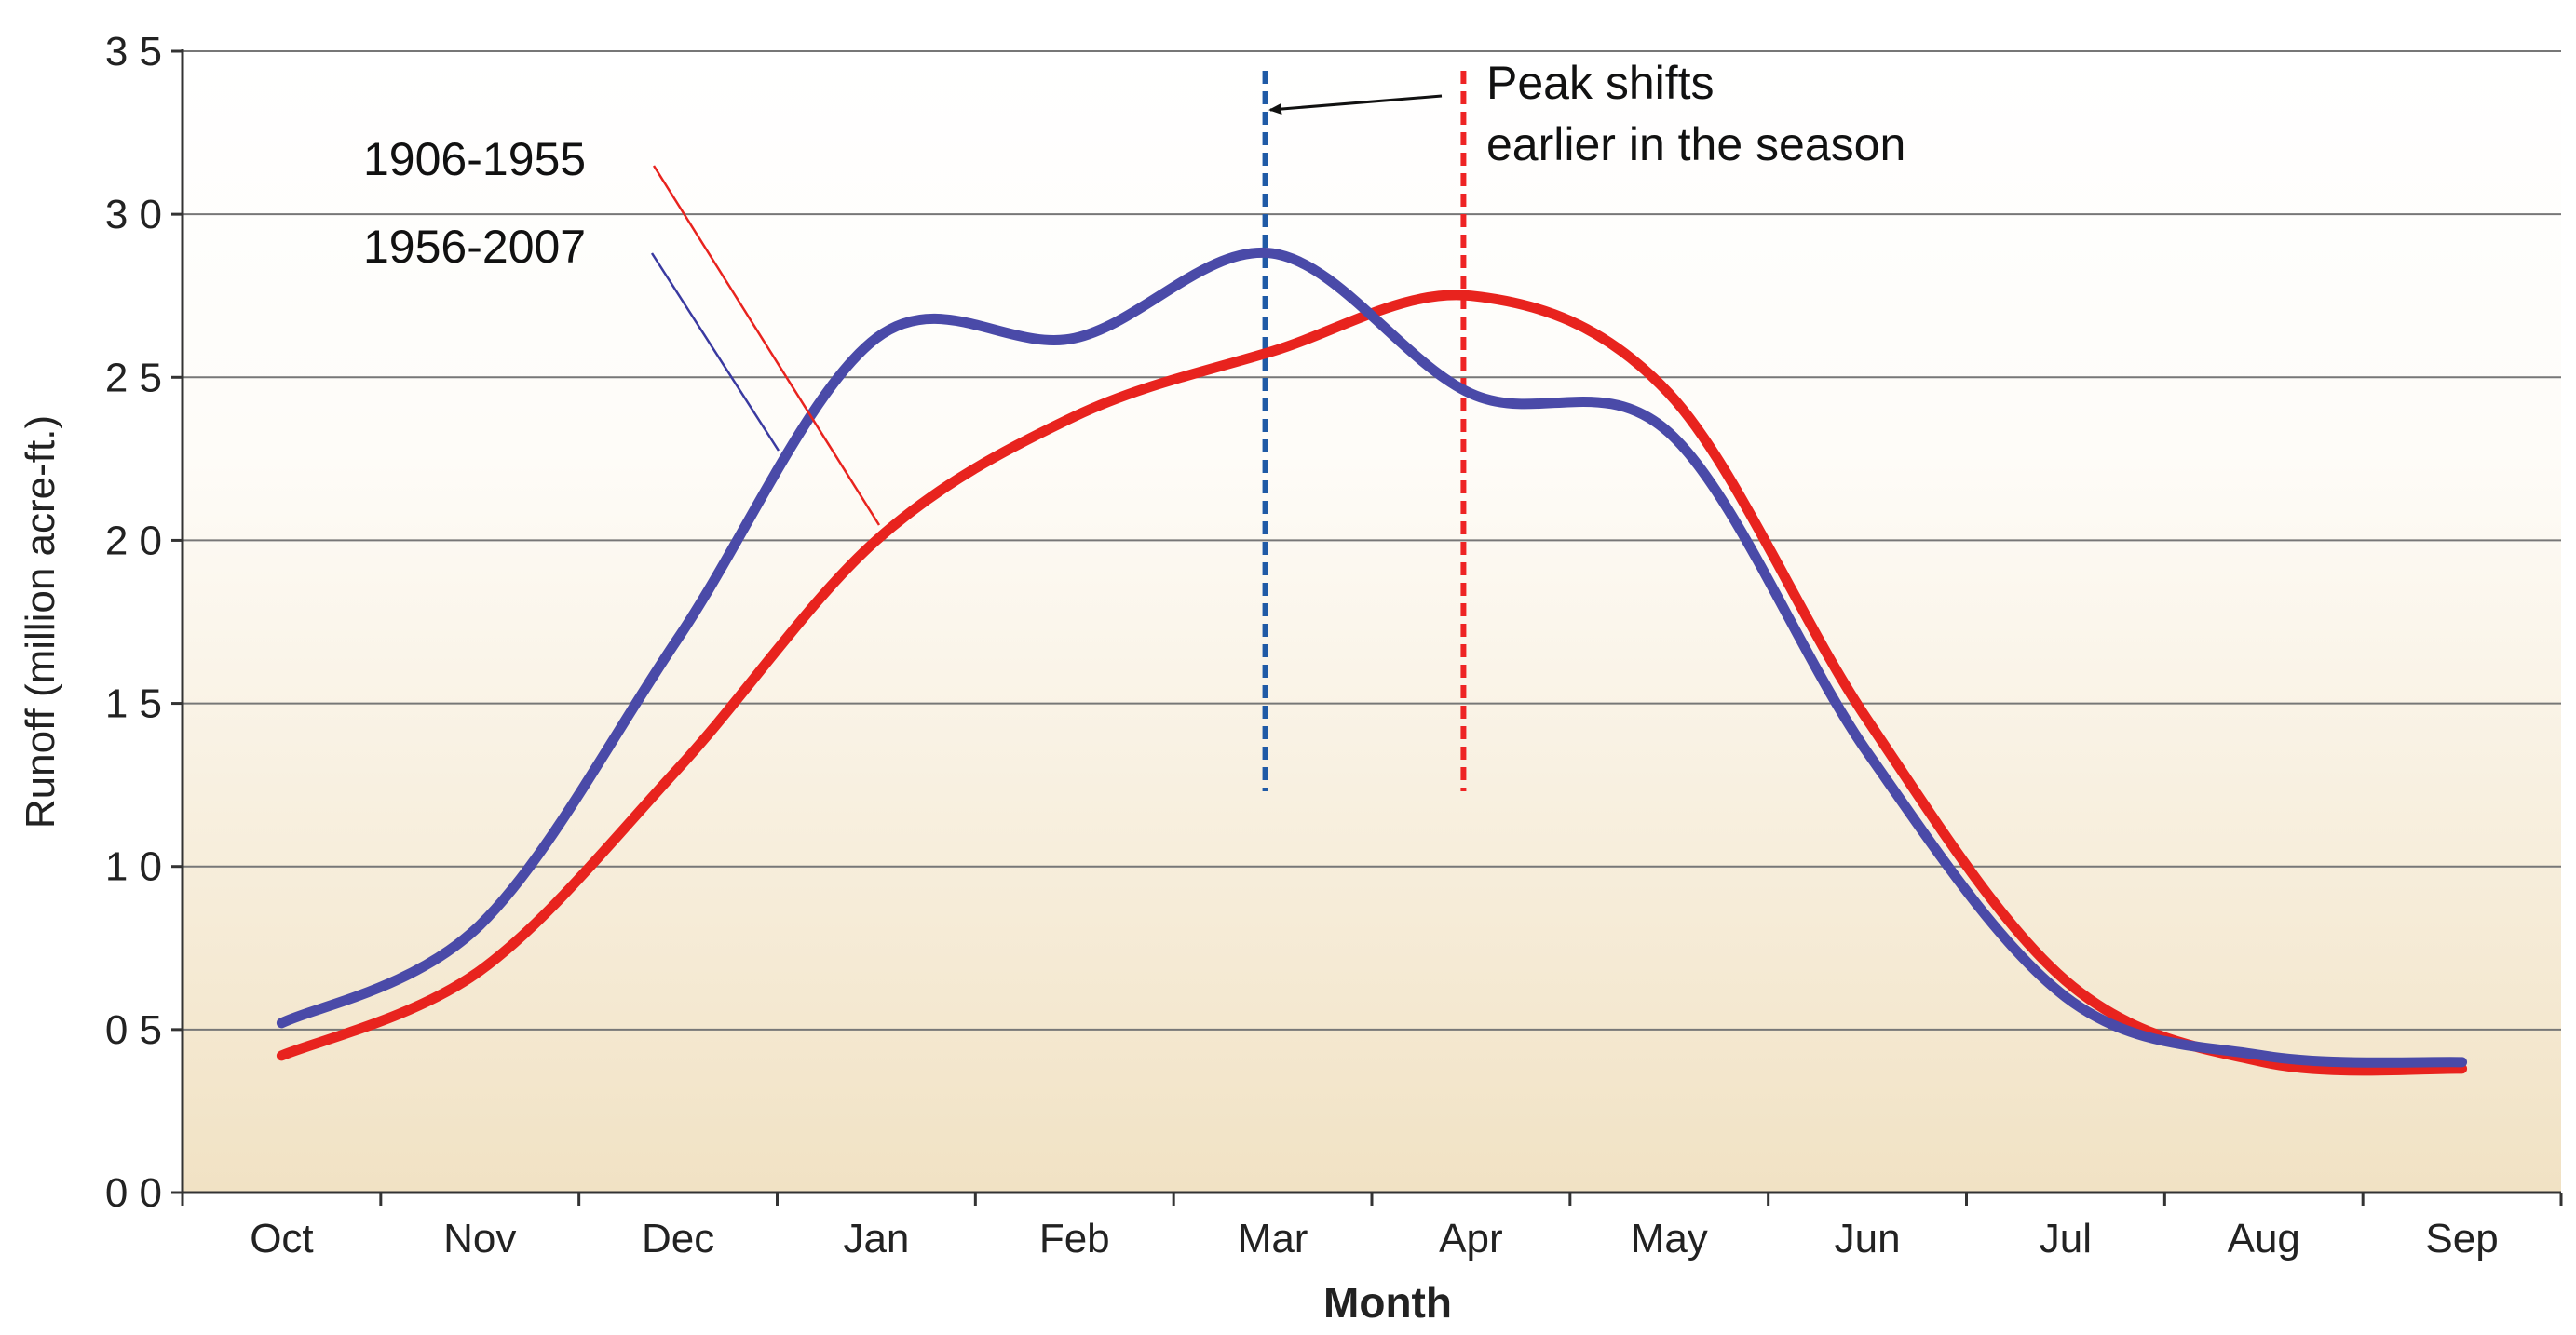  I want to click on y-tick-label-2: 1 0, so click(133, 867).